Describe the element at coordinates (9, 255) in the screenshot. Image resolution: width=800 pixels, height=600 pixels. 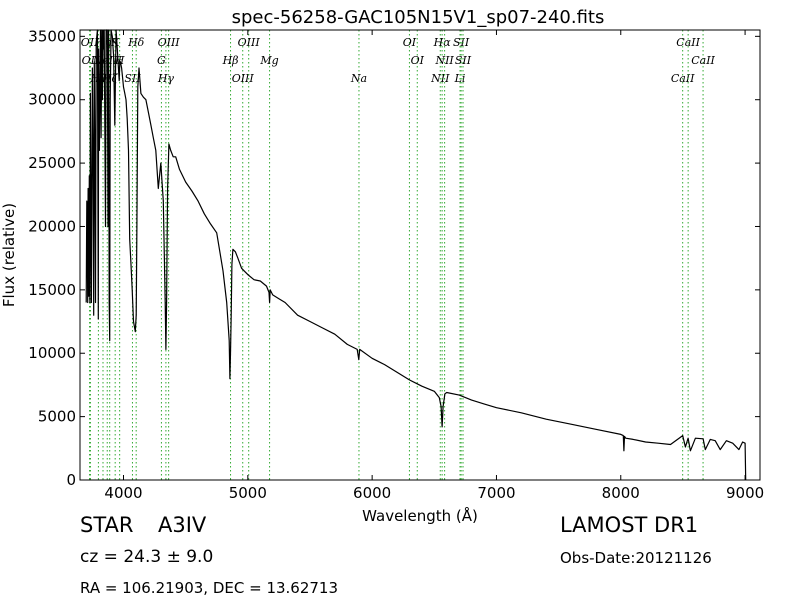
I see `y-axis-label: Flux (relative)` at that location.